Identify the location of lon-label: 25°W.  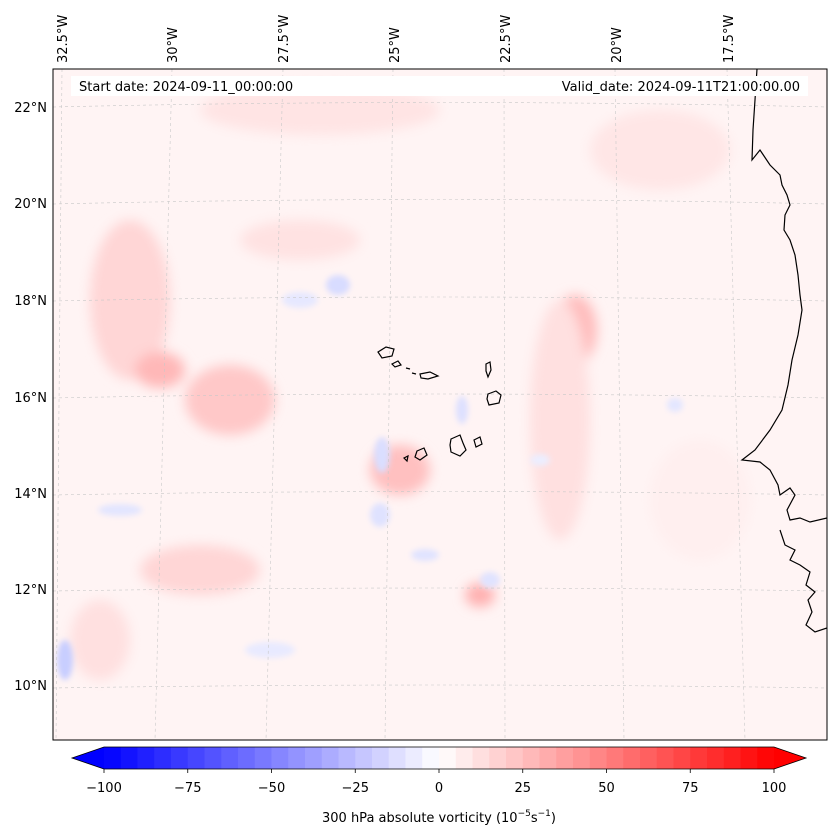
(395, 45).